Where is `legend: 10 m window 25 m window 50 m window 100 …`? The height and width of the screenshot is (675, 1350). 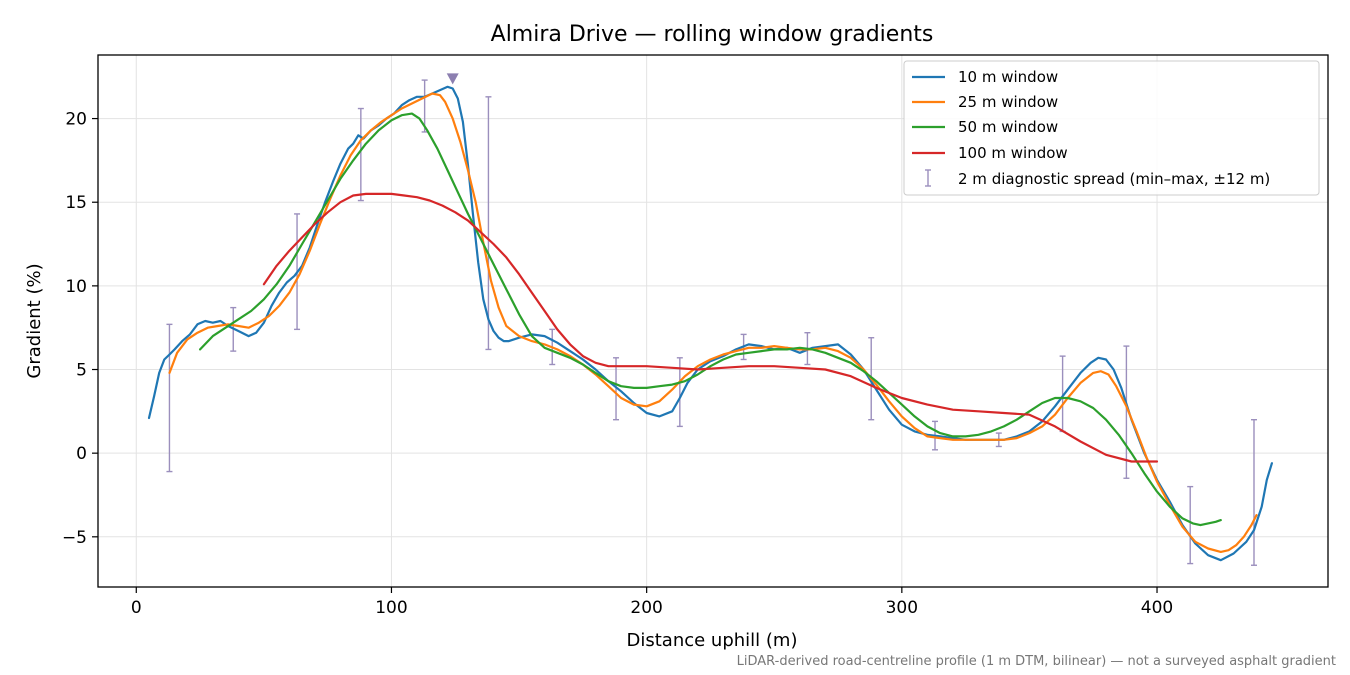
legend: 10 m window 25 m window 50 m window 100 … is located at coordinates (1111, 128).